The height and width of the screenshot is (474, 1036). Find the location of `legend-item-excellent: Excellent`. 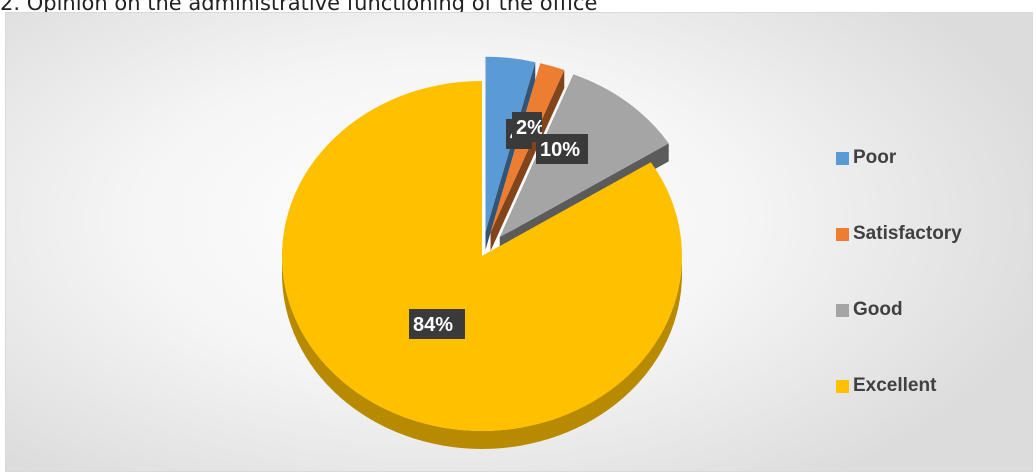

legend-item-excellent: Excellent is located at coordinates (886, 386).